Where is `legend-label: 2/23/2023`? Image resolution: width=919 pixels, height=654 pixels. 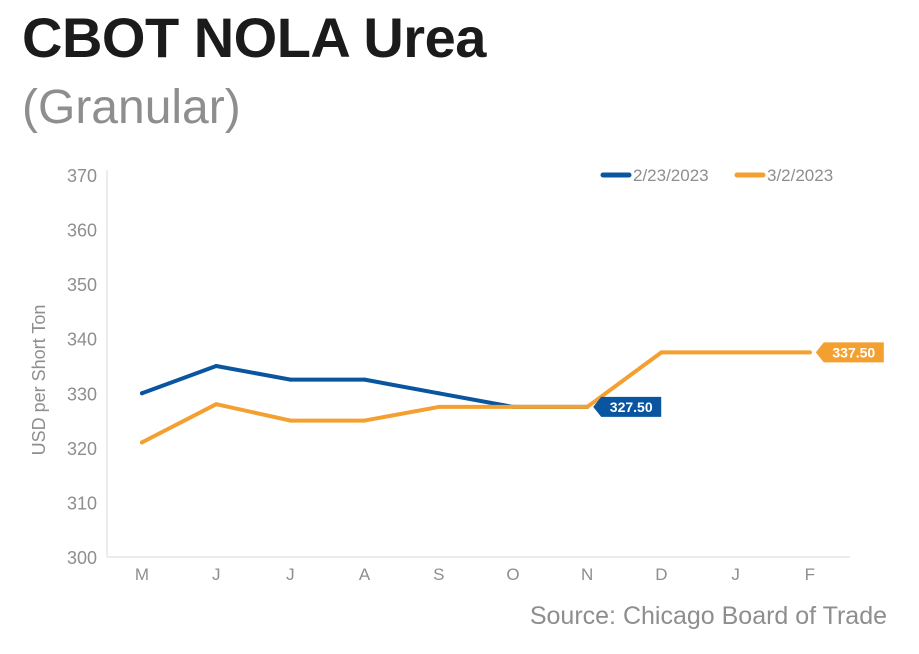
legend-label: 2/23/2023 is located at coordinates (671, 175).